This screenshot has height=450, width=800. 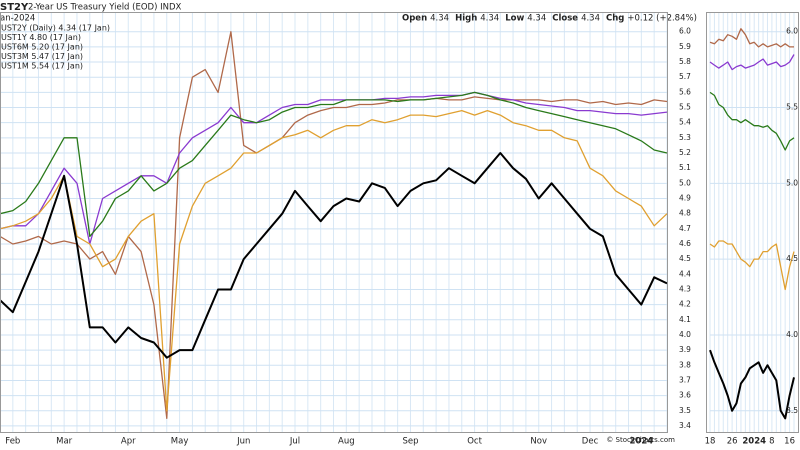 What do you see at coordinates (685, 304) in the screenshot?
I see `y-tick-label: 4.2` at bounding box center [685, 304].